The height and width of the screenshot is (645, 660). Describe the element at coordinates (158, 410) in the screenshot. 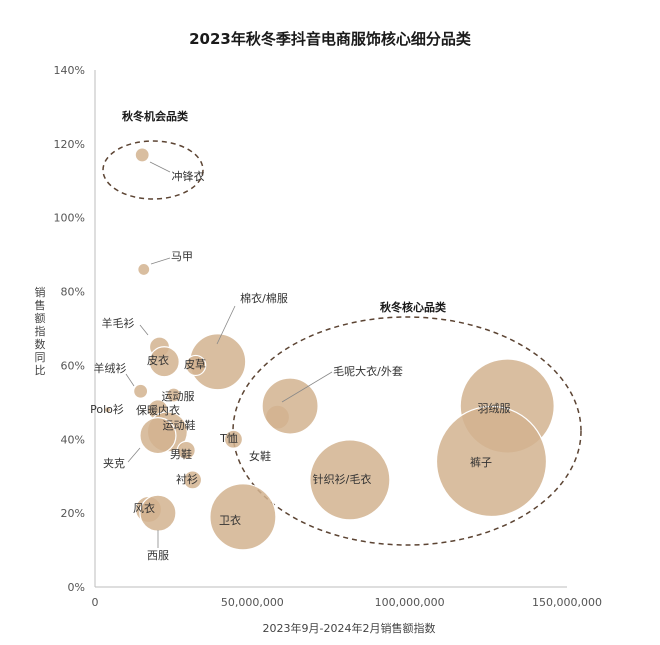

I see `bubble-label: 保暖内衣` at that location.